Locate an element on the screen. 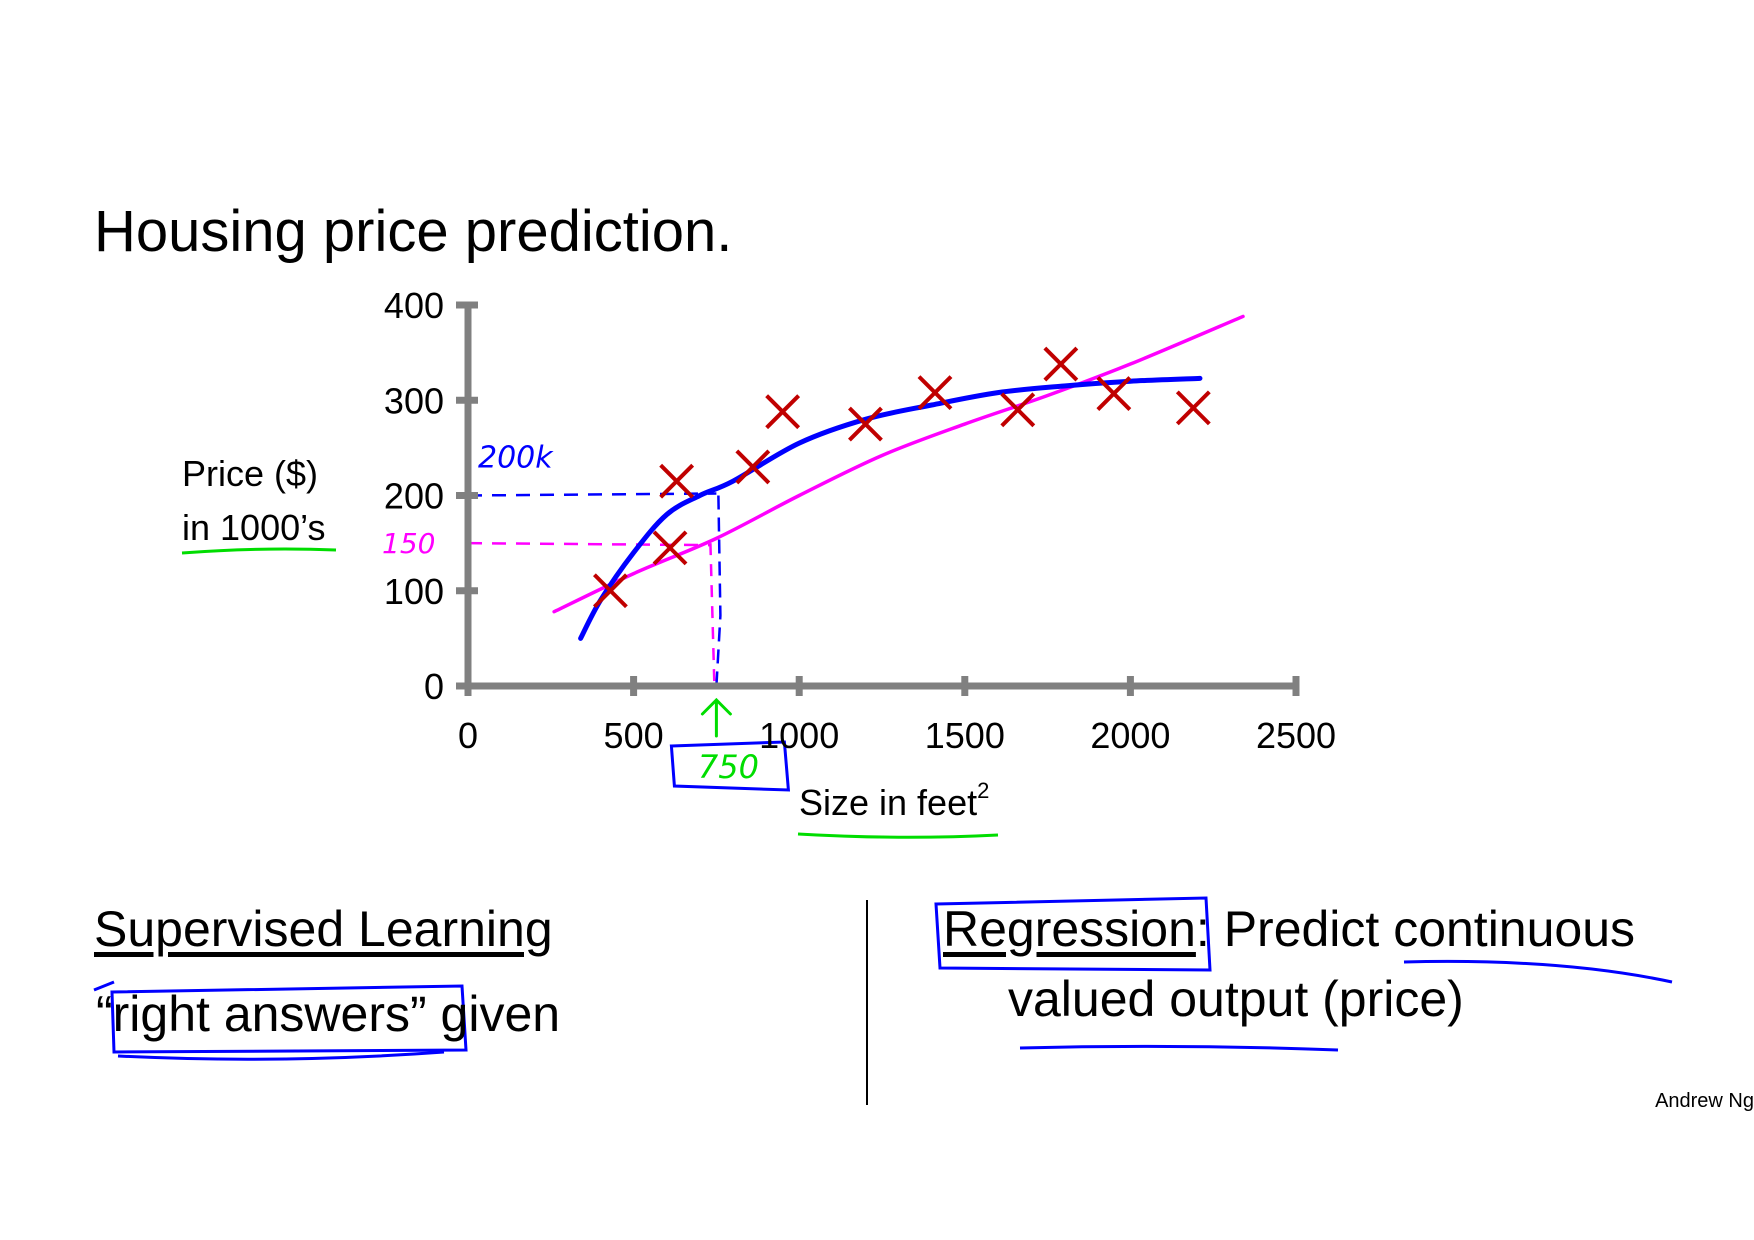 The image size is (1754, 1240). x-axis-label-text: Size in feet is located at coordinates (888, 802).